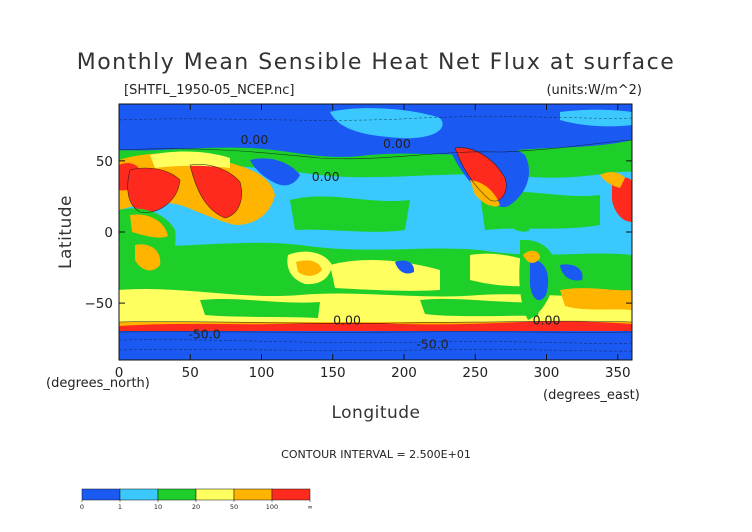 The image size is (752, 532). I want to click on colorbar-label: ∞, so click(309, 507).